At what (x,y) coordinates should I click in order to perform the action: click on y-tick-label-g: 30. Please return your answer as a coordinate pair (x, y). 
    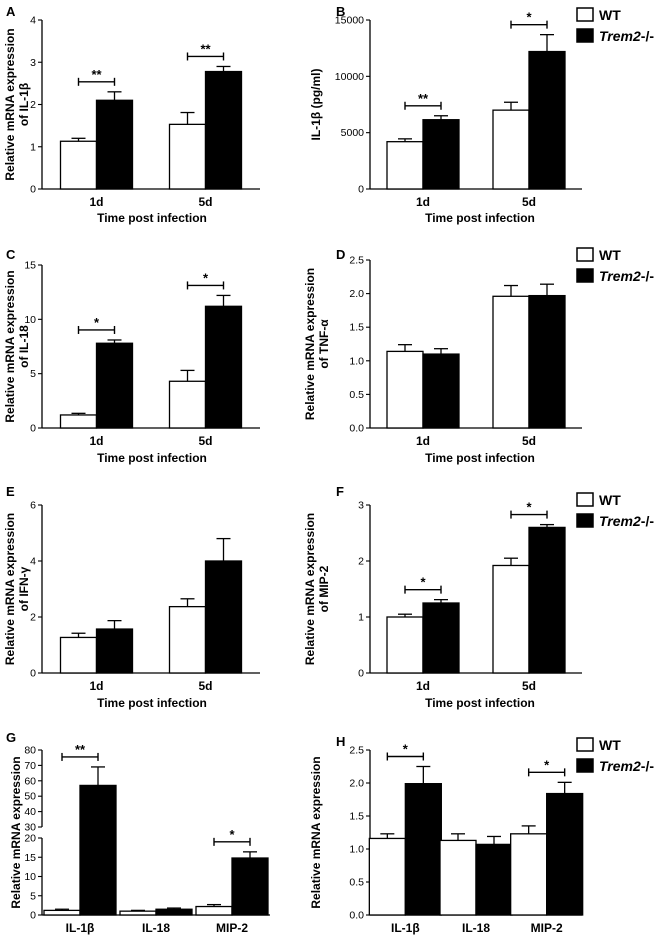
    Looking at the image, I should click on (30, 828).